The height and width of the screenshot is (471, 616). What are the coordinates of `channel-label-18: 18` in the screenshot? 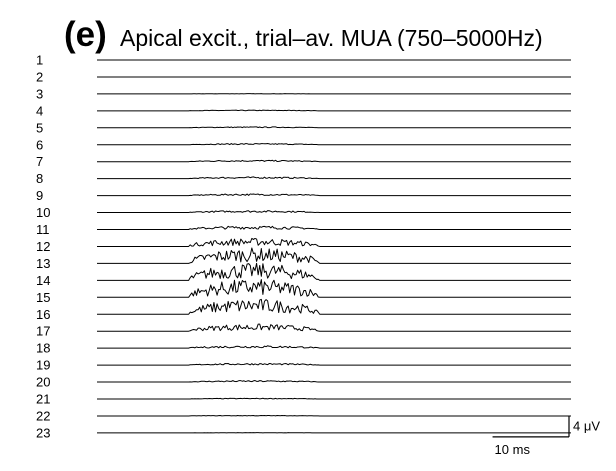 It's located at (43, 348).